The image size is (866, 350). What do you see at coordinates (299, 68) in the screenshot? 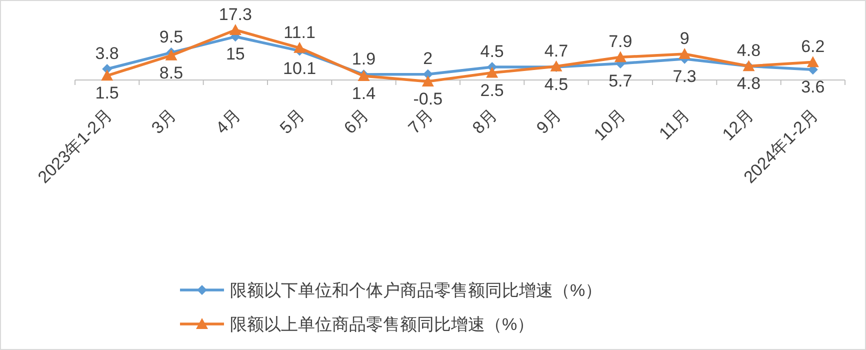
I see `data-label: 10.1` at bounding box center [299, 68].